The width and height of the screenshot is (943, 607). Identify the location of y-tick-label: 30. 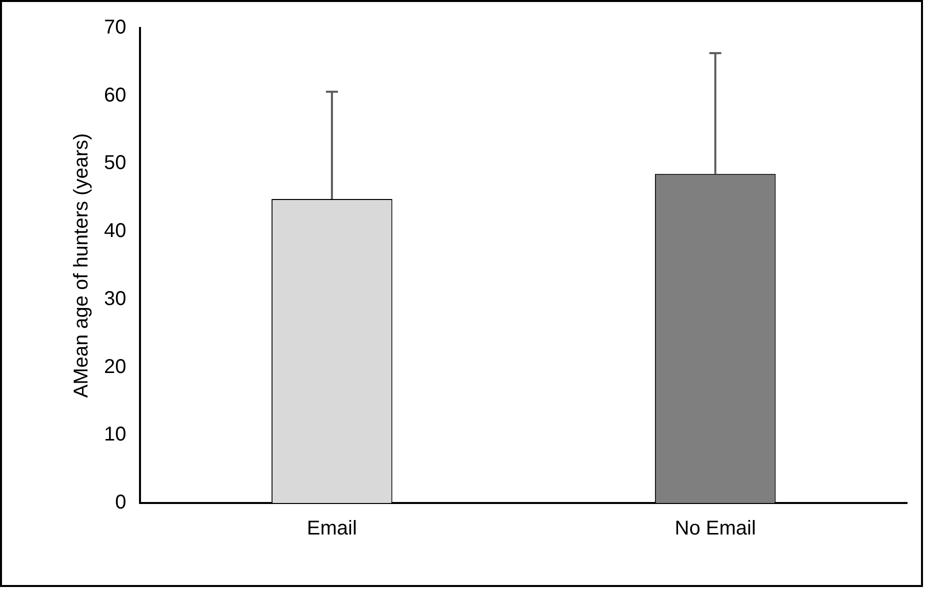
(115, 299).